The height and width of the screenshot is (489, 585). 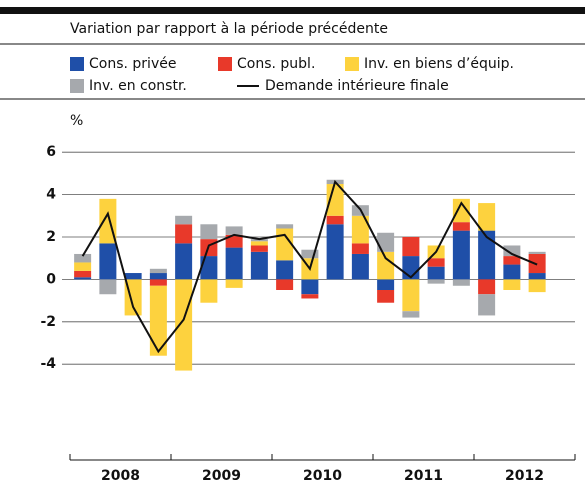 What do you see at coordinates (276, 64) in the screenshot?
I see `legend-label: Cons. publ.` at bounding box center [276, 64].